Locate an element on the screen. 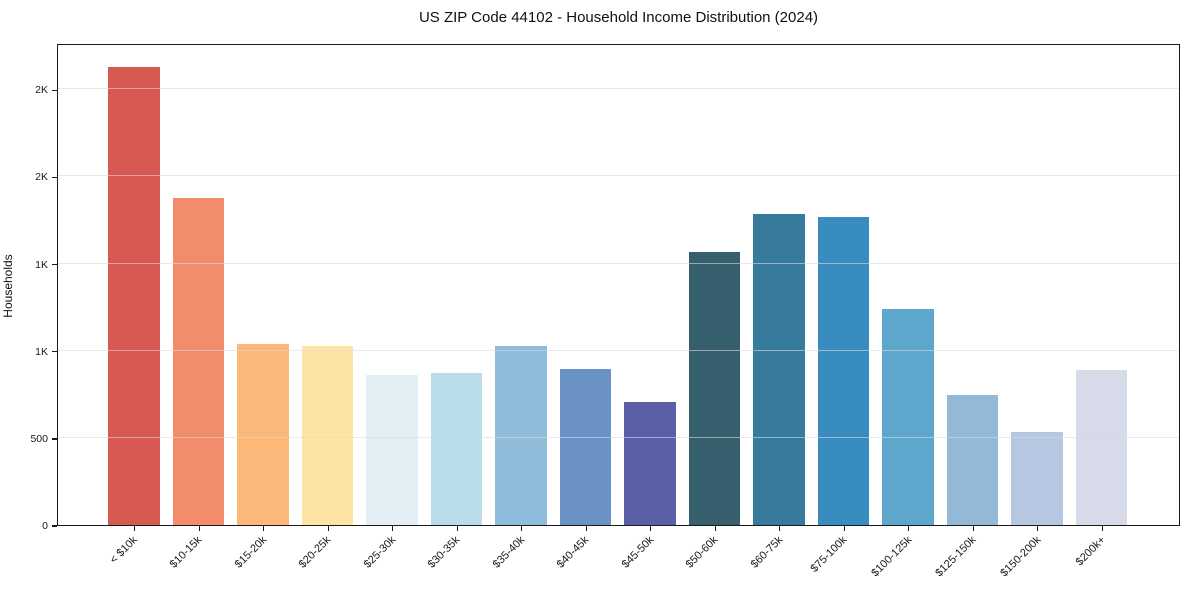 This screenshot has height=590, width=1189. bar--100-125k is located at coordinates (908, 416).